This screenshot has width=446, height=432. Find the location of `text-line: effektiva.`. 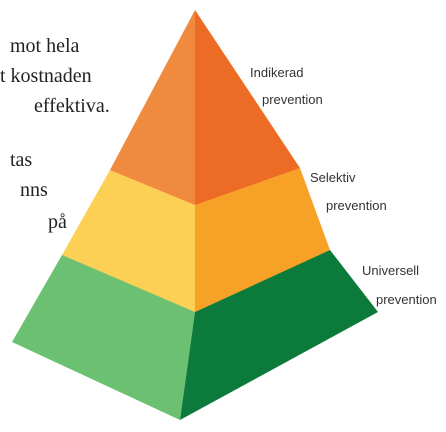

text-line: effektiva. is located at coordinates (72, 106).